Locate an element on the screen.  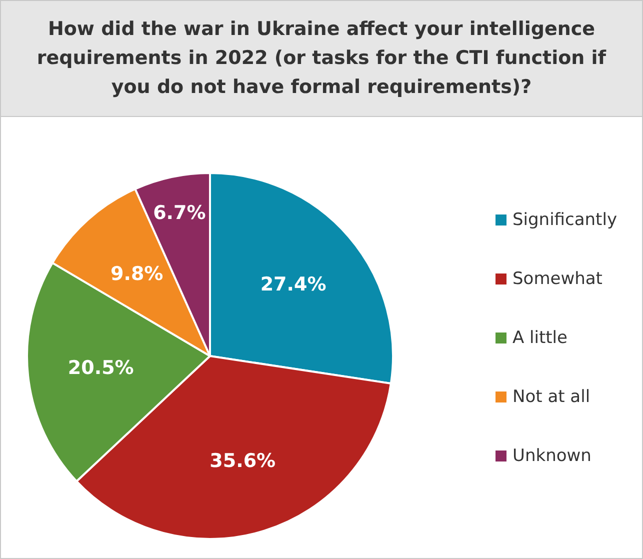
data-label: 20.5% is located at coordinates (101, 368).